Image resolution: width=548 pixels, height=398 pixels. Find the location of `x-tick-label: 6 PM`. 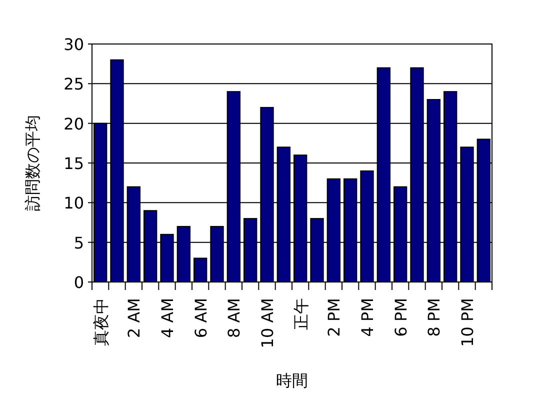

x-tick-label: 6 PM is located at coordinates (400, 317).